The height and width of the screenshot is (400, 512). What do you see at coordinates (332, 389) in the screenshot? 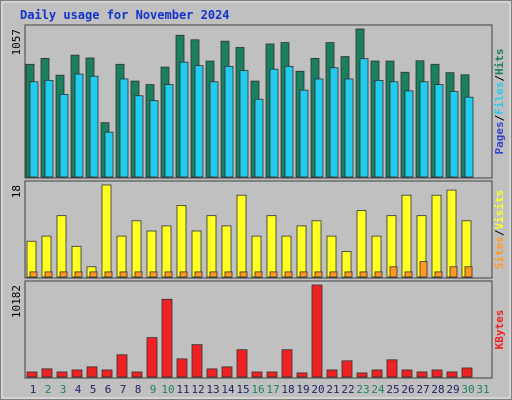
I see `x-tick-label: 21` at bounding box center [332, 389].